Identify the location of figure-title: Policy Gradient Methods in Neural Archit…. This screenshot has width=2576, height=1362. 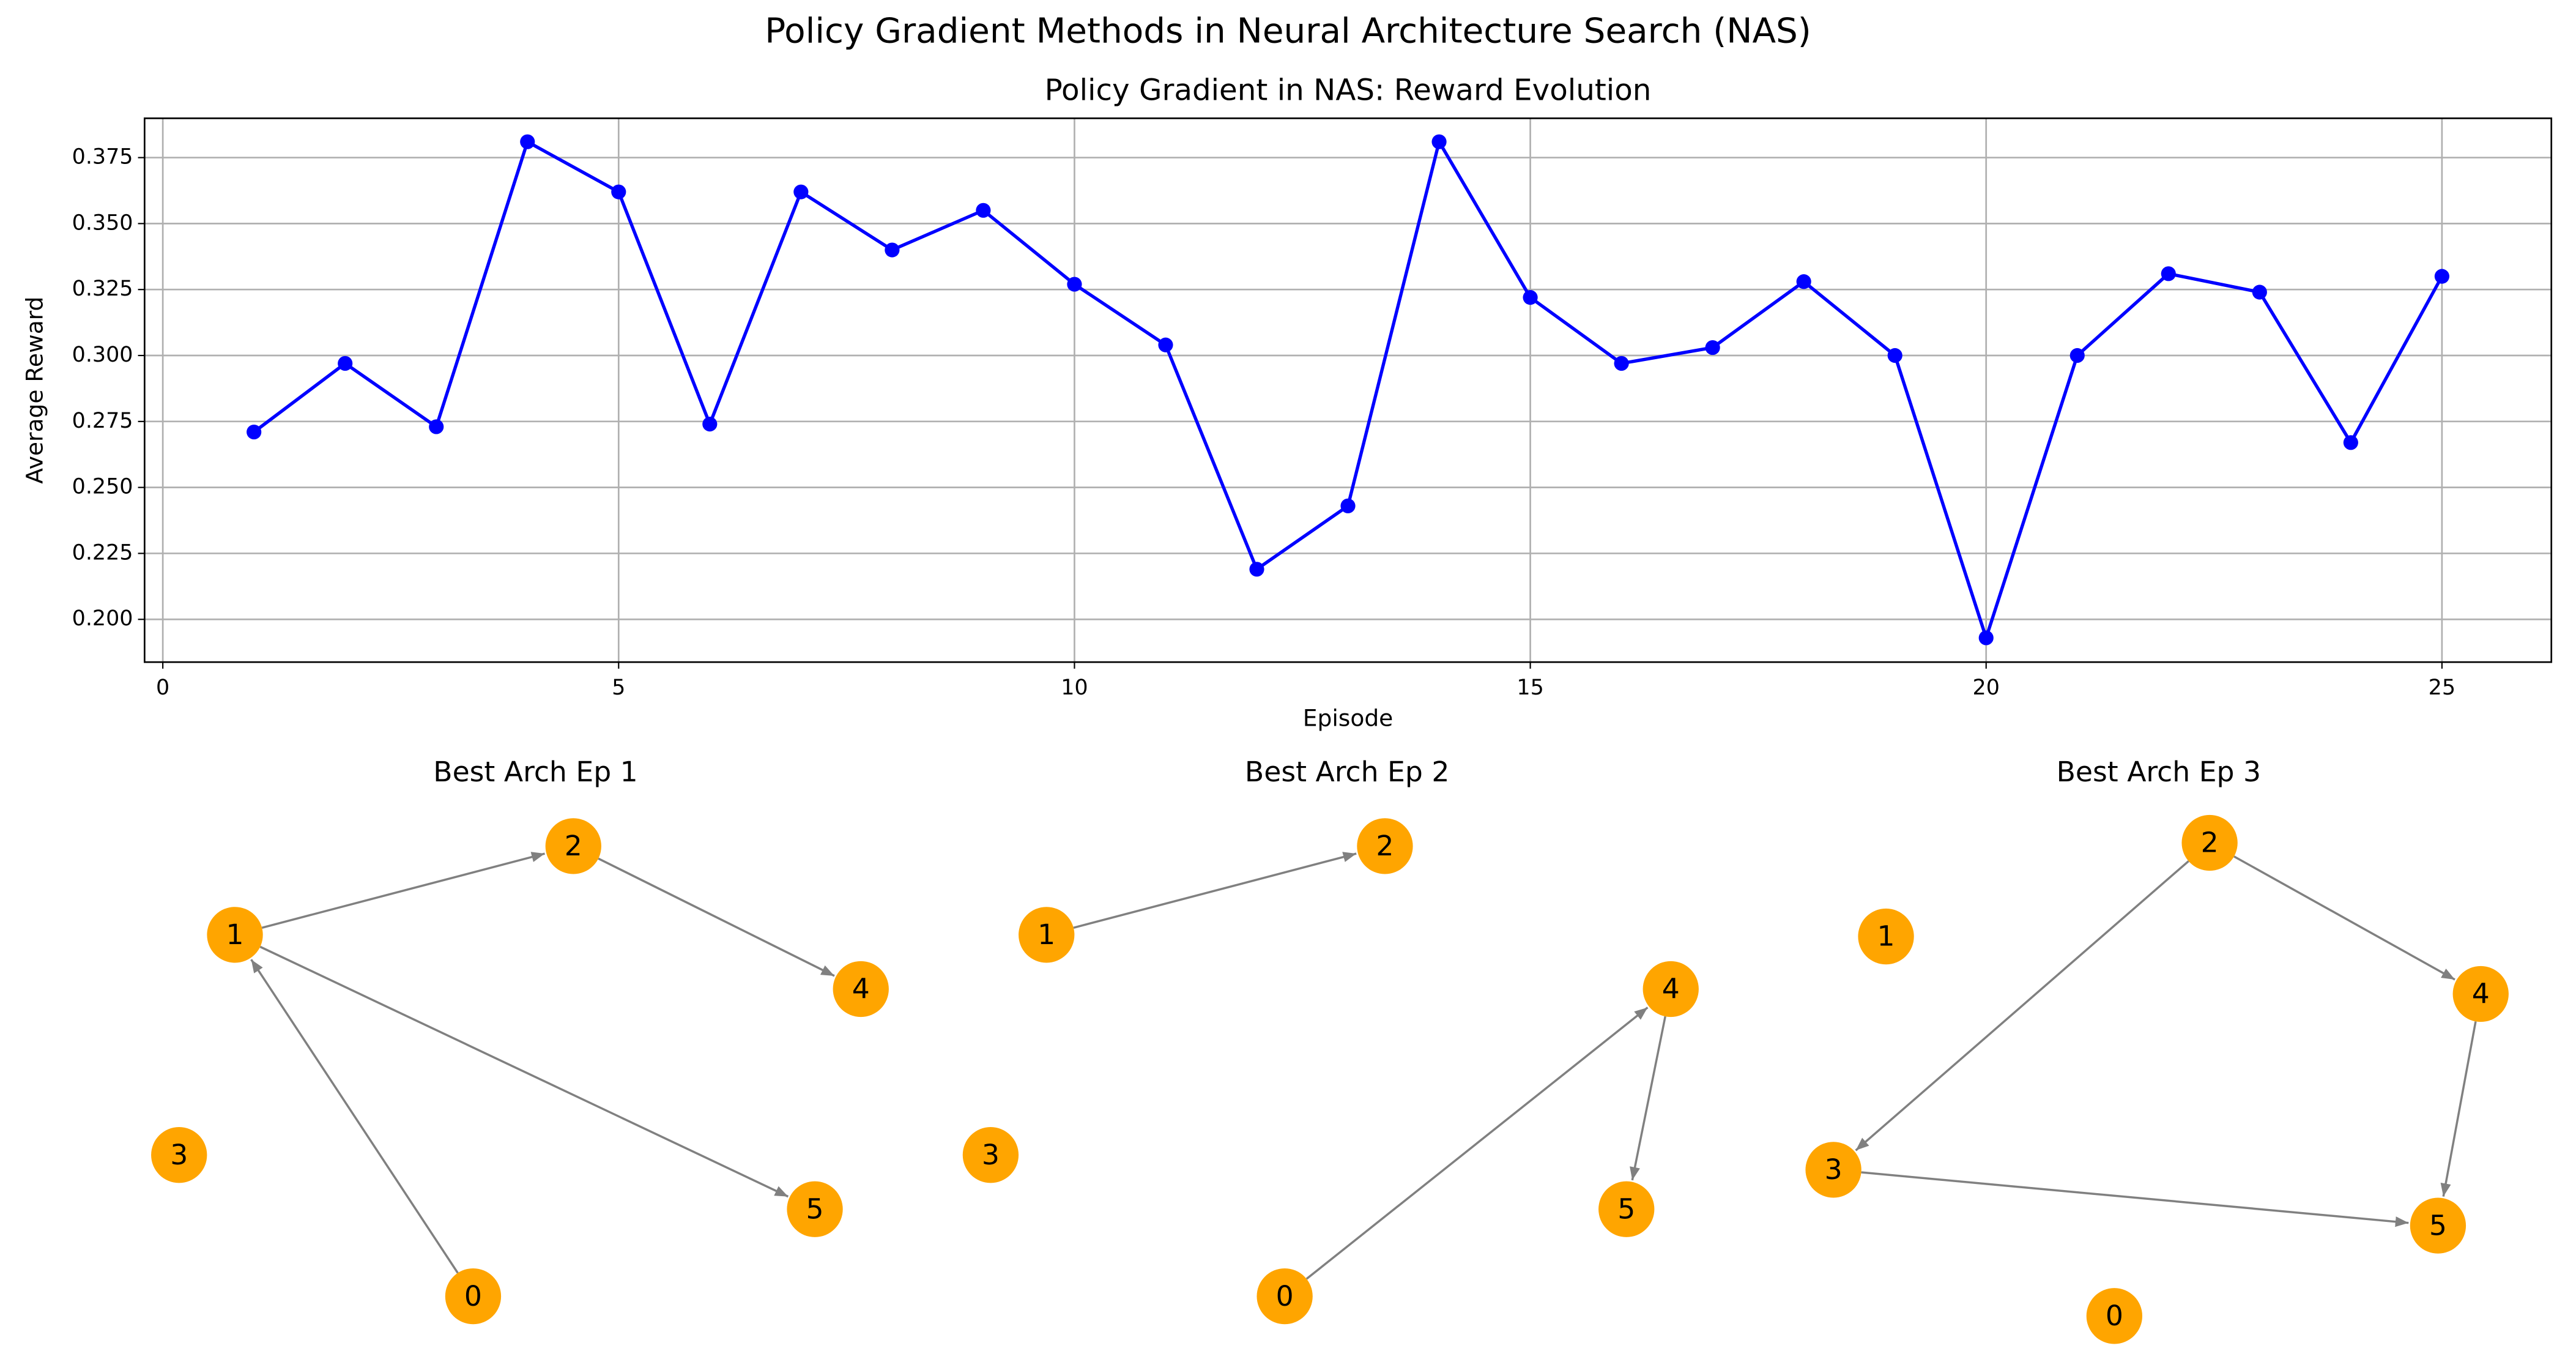
(1288, 31).